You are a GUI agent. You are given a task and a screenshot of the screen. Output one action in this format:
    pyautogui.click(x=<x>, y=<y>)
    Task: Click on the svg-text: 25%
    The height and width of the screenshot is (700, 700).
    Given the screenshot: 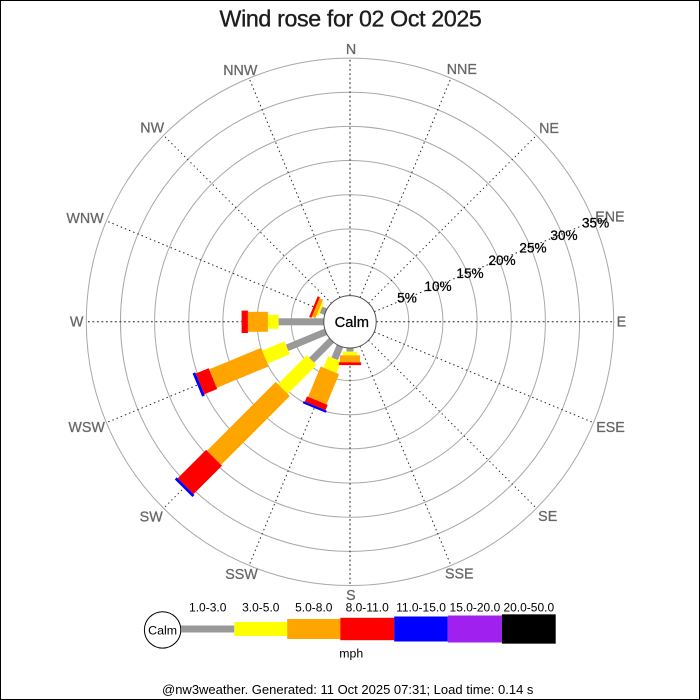 What is the action you would take?
    pyautogui.click(x=532, y=248)
    